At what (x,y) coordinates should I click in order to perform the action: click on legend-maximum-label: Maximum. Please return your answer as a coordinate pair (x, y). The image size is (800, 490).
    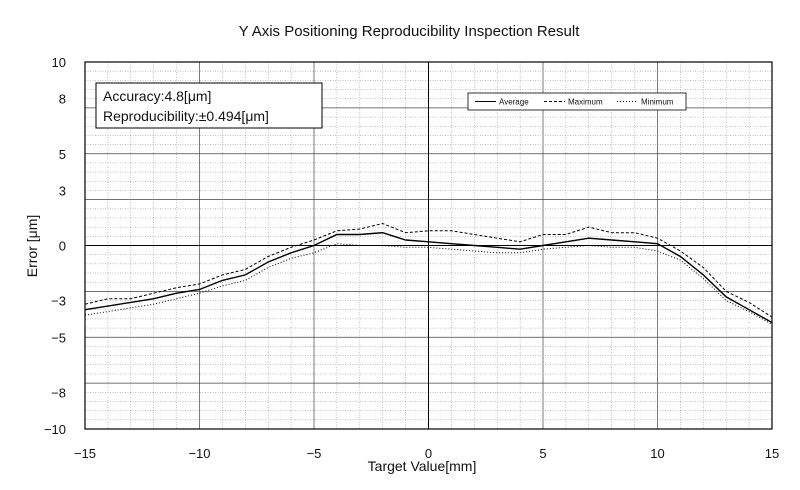
    Looking at the image, I should click on (585, 102).